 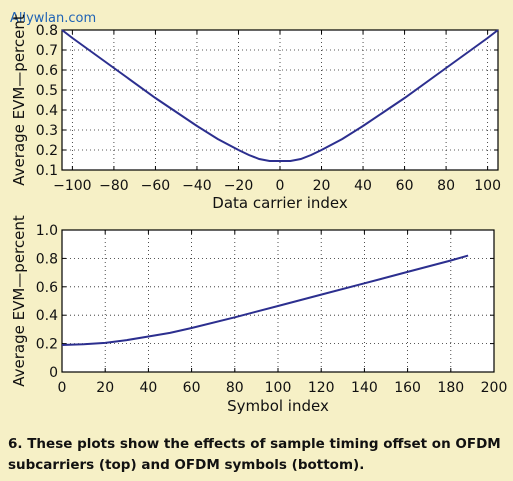 I want to click on chart1-xtick-label: 80, so click(x=446, y=186).